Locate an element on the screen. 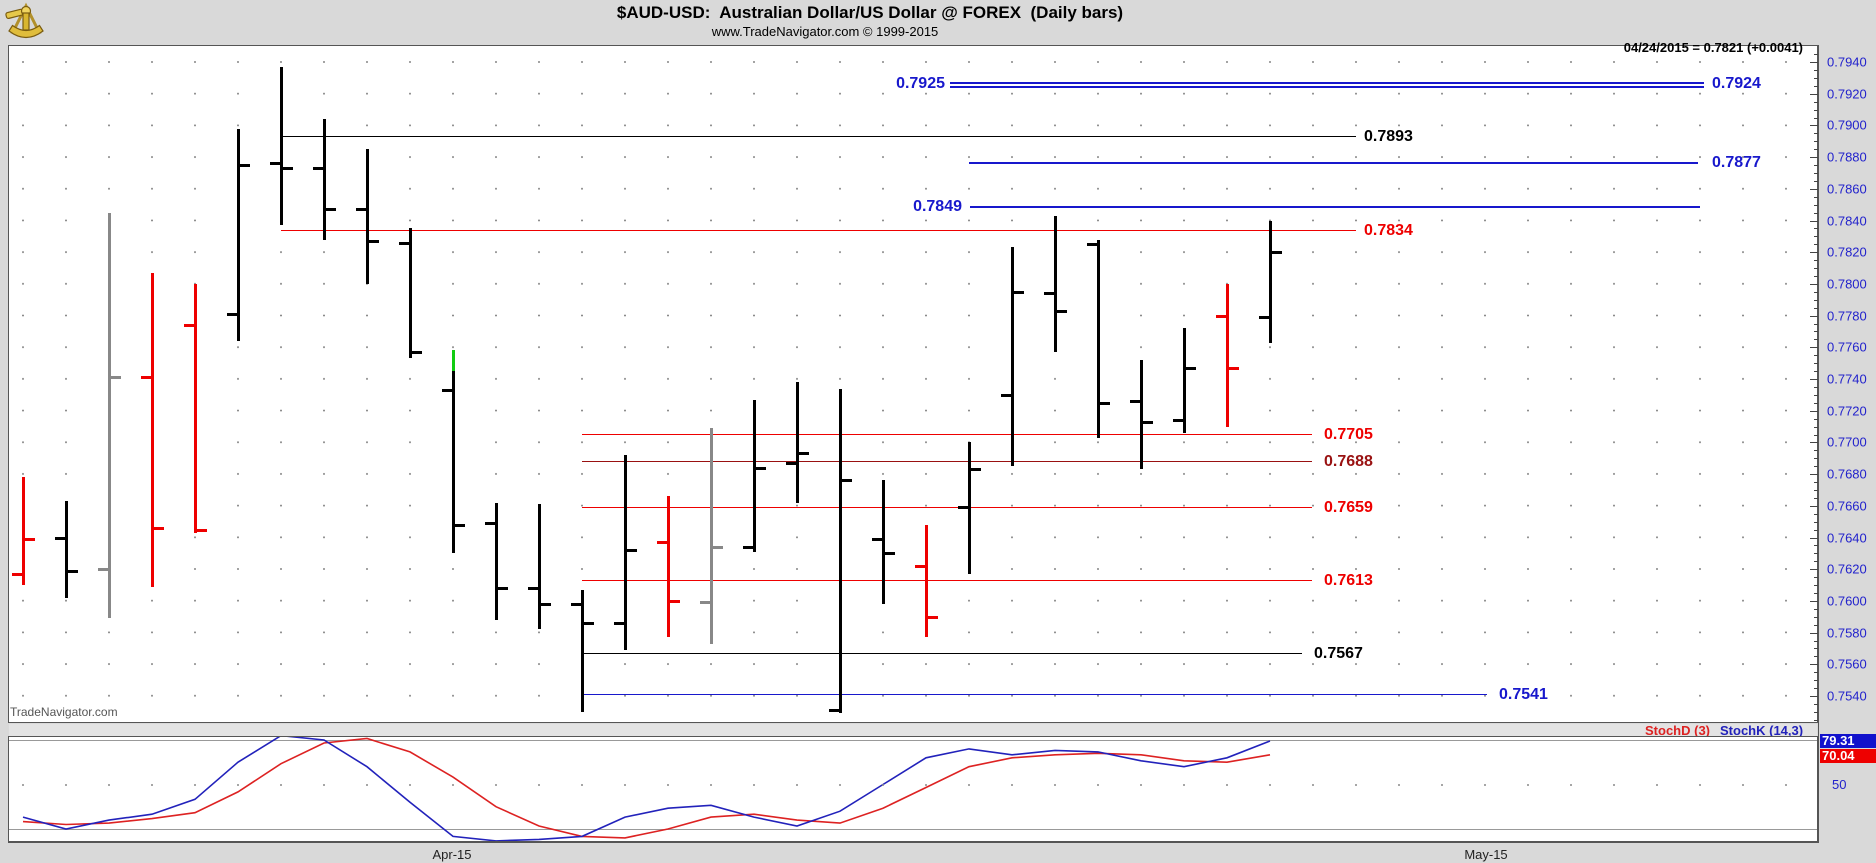  tradenavigator-logo sextant-icon is located at coordinates (26, 24).